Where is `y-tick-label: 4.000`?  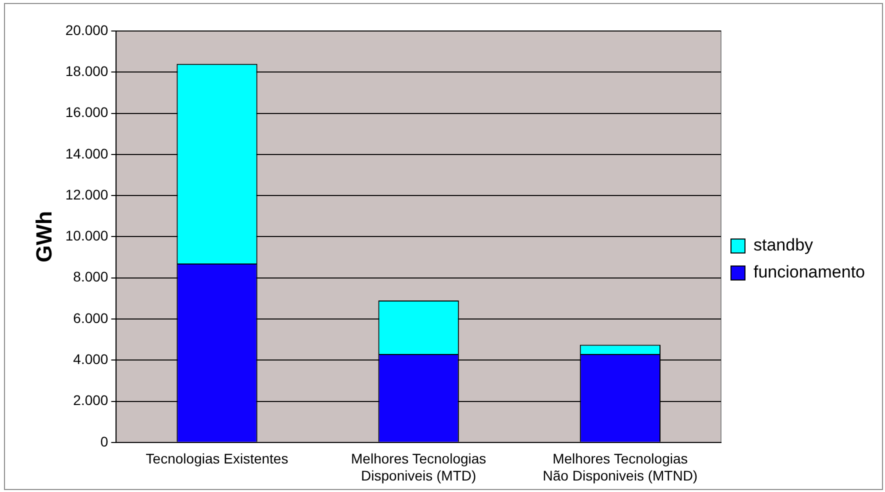
y-tick-label: 4.000 is located at coordinates (90, 358).